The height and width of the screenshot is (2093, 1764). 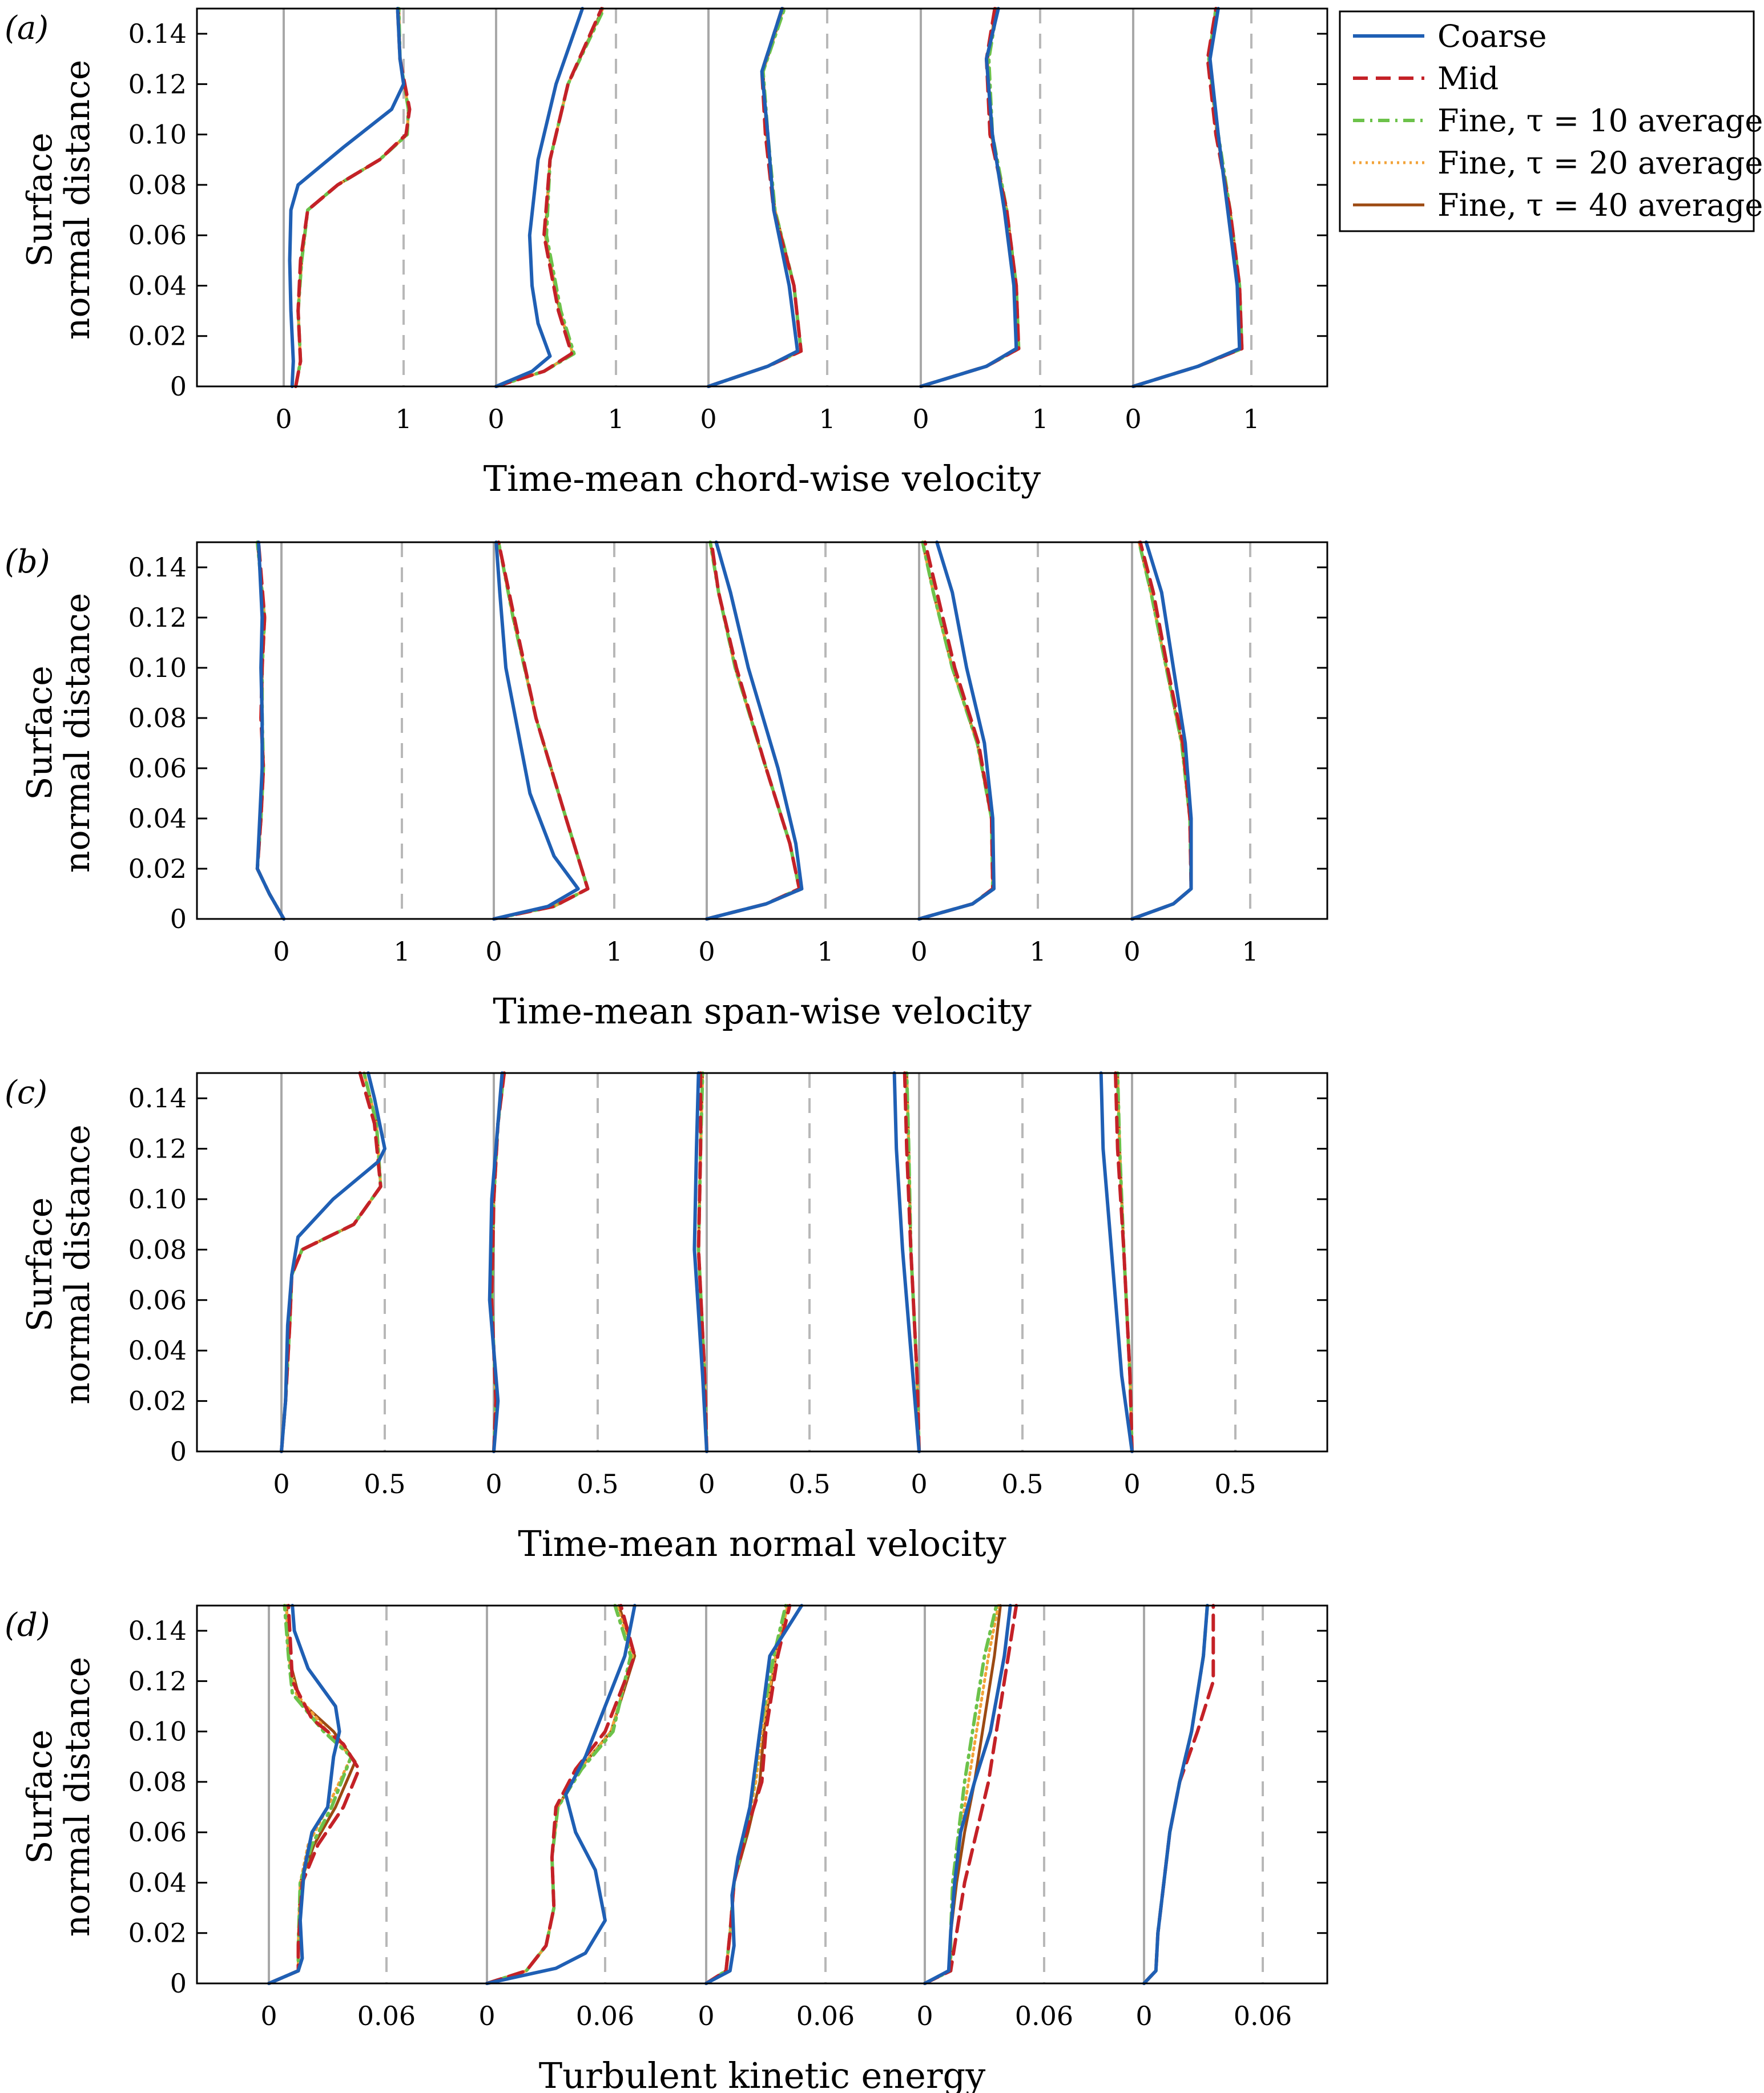 What do you see at coordinates (27, 1625) in the screenshot?
I see `panel-label: (d)` at bounding box center [27, 1625].